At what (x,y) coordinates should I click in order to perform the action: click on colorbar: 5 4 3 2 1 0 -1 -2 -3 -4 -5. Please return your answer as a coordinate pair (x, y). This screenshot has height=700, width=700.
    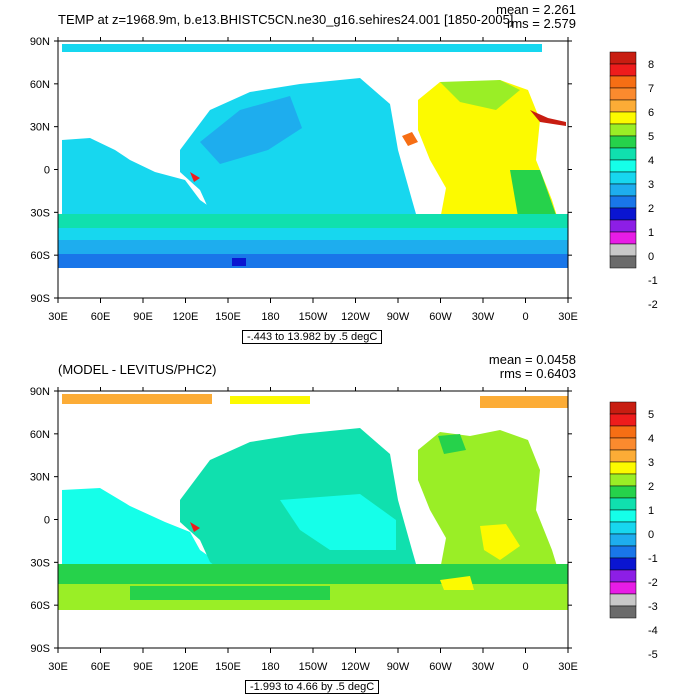
    Looking at the image, I should click on (633, 531).